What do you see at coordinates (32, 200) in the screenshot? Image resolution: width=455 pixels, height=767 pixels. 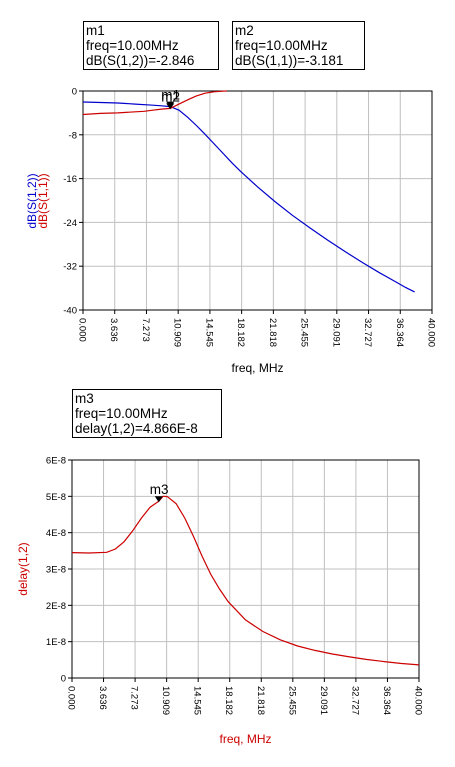 I see `y-axis-label-s12: dB(S(1,2))` at bounding box center [32, 200].